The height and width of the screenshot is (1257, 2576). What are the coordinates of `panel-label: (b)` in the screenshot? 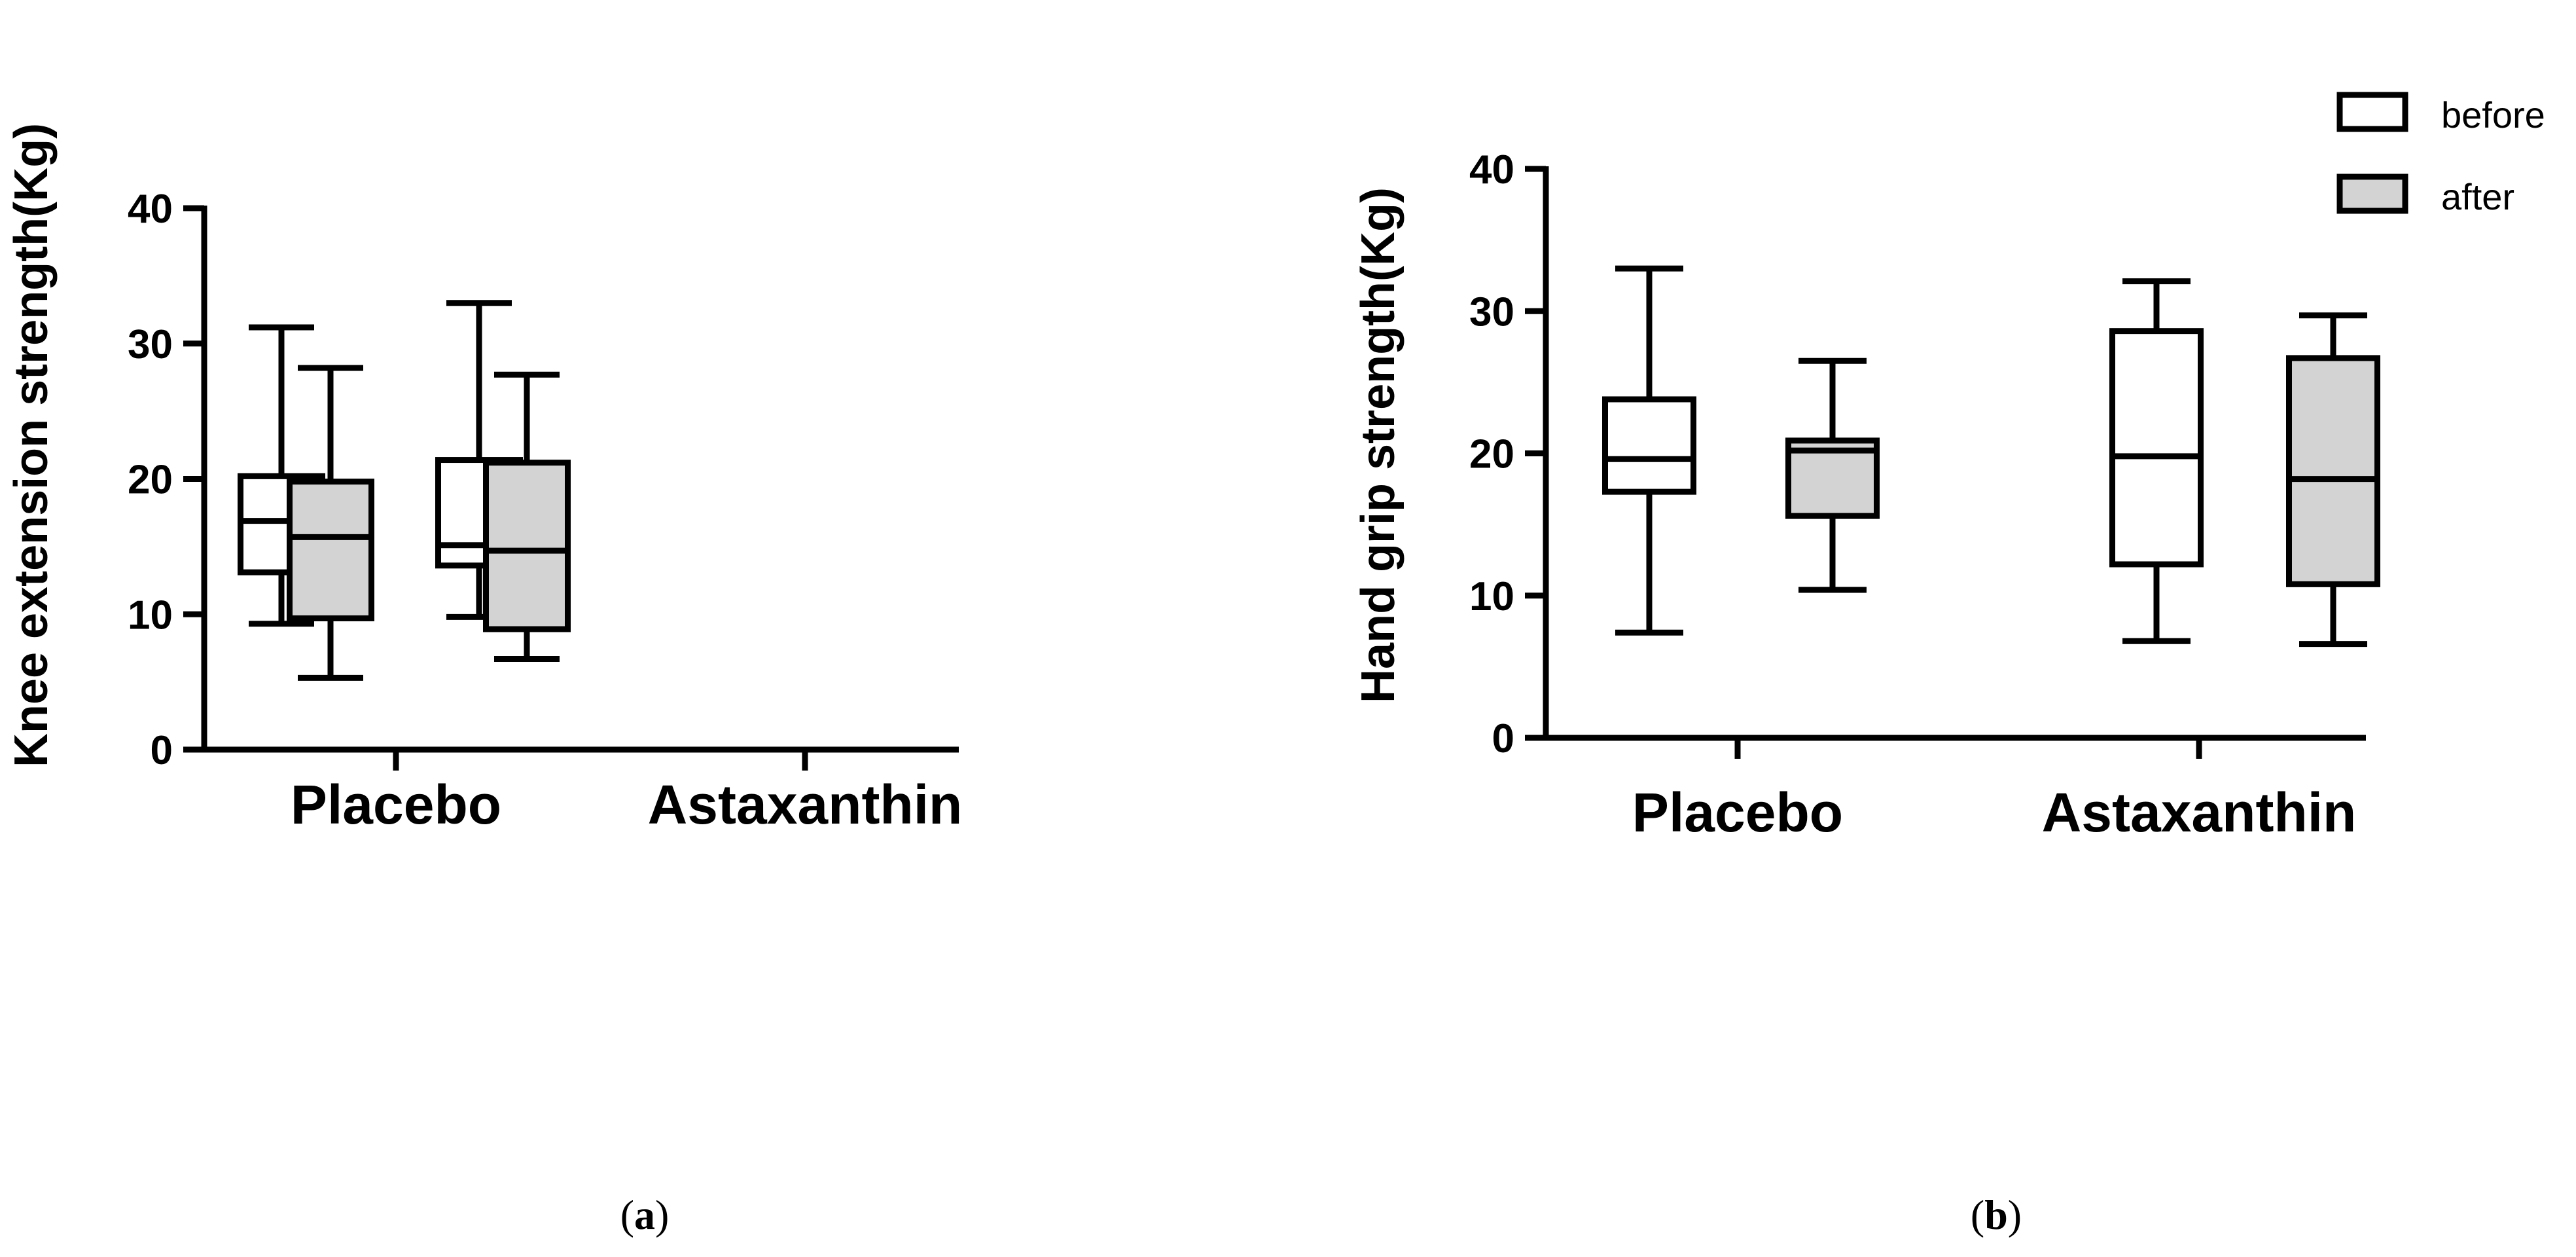 It's located at (1996, 1215).